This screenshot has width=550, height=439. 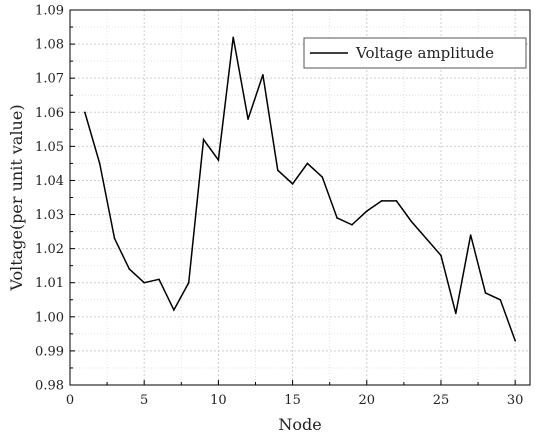 I want to click on y-tick-label: 1.03, so click(x=49, y=215).